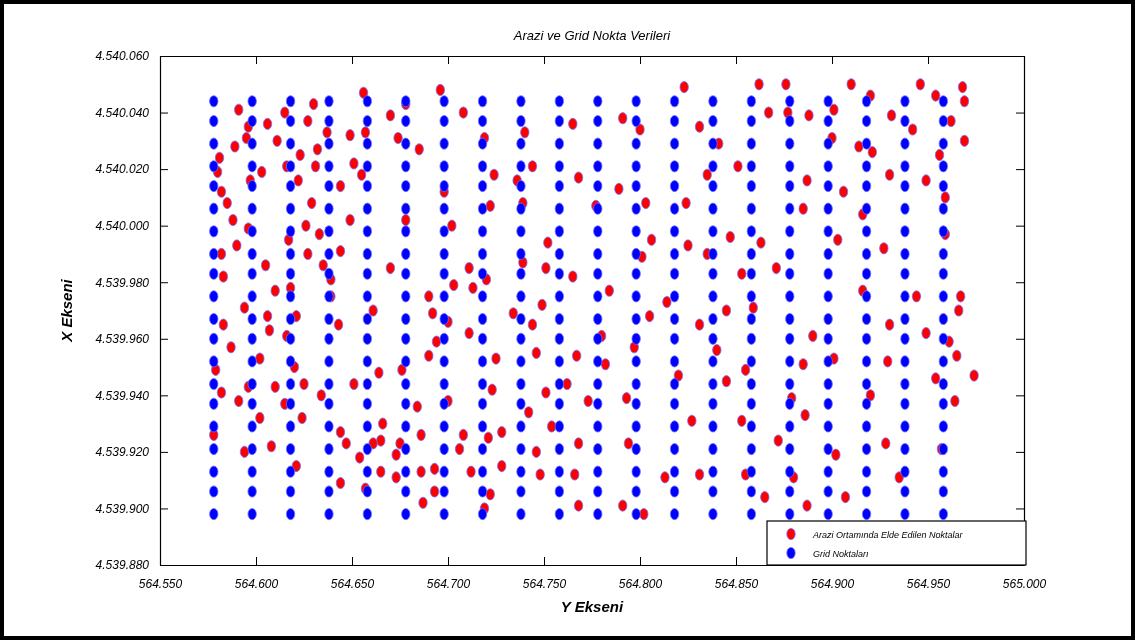  Describe the element at coordinates (122, 565) in the screenshot. I see `y-tick-label: 4.539.880` at that location.